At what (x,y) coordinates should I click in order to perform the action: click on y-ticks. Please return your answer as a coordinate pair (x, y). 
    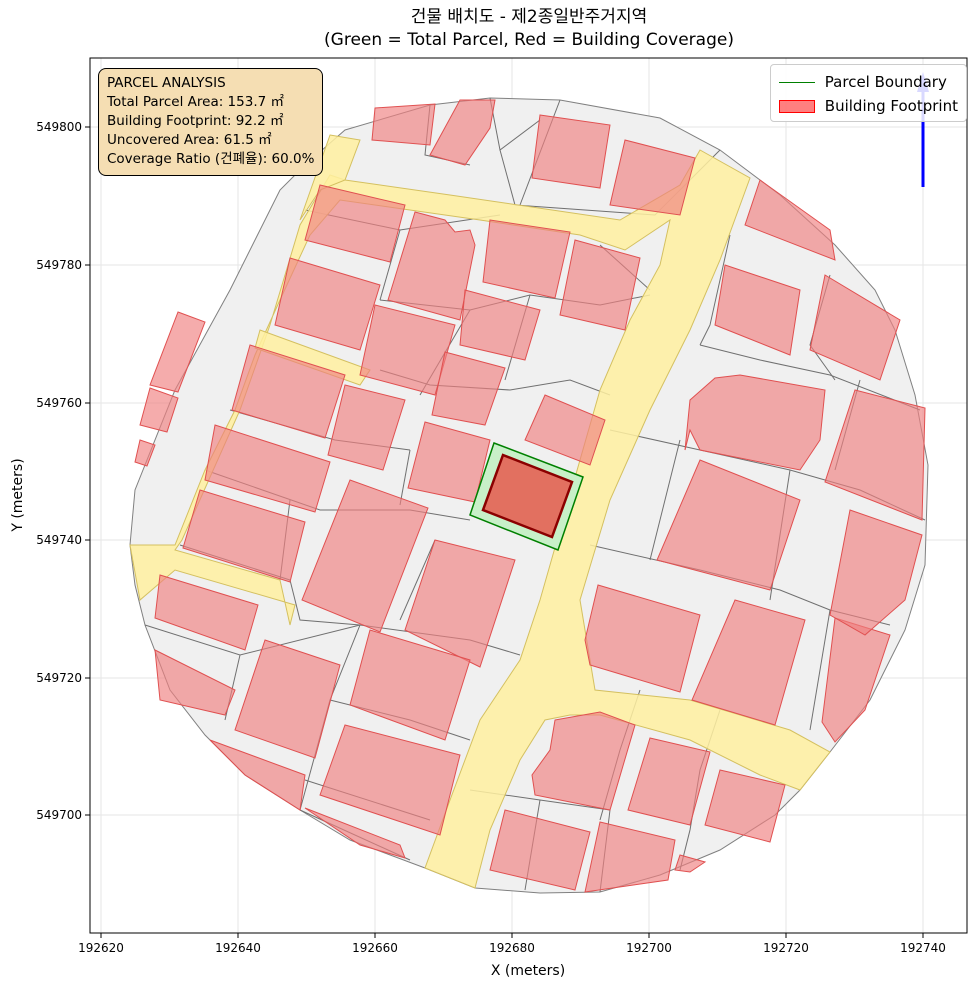
    Looking at the image, I should click on (87, 471).